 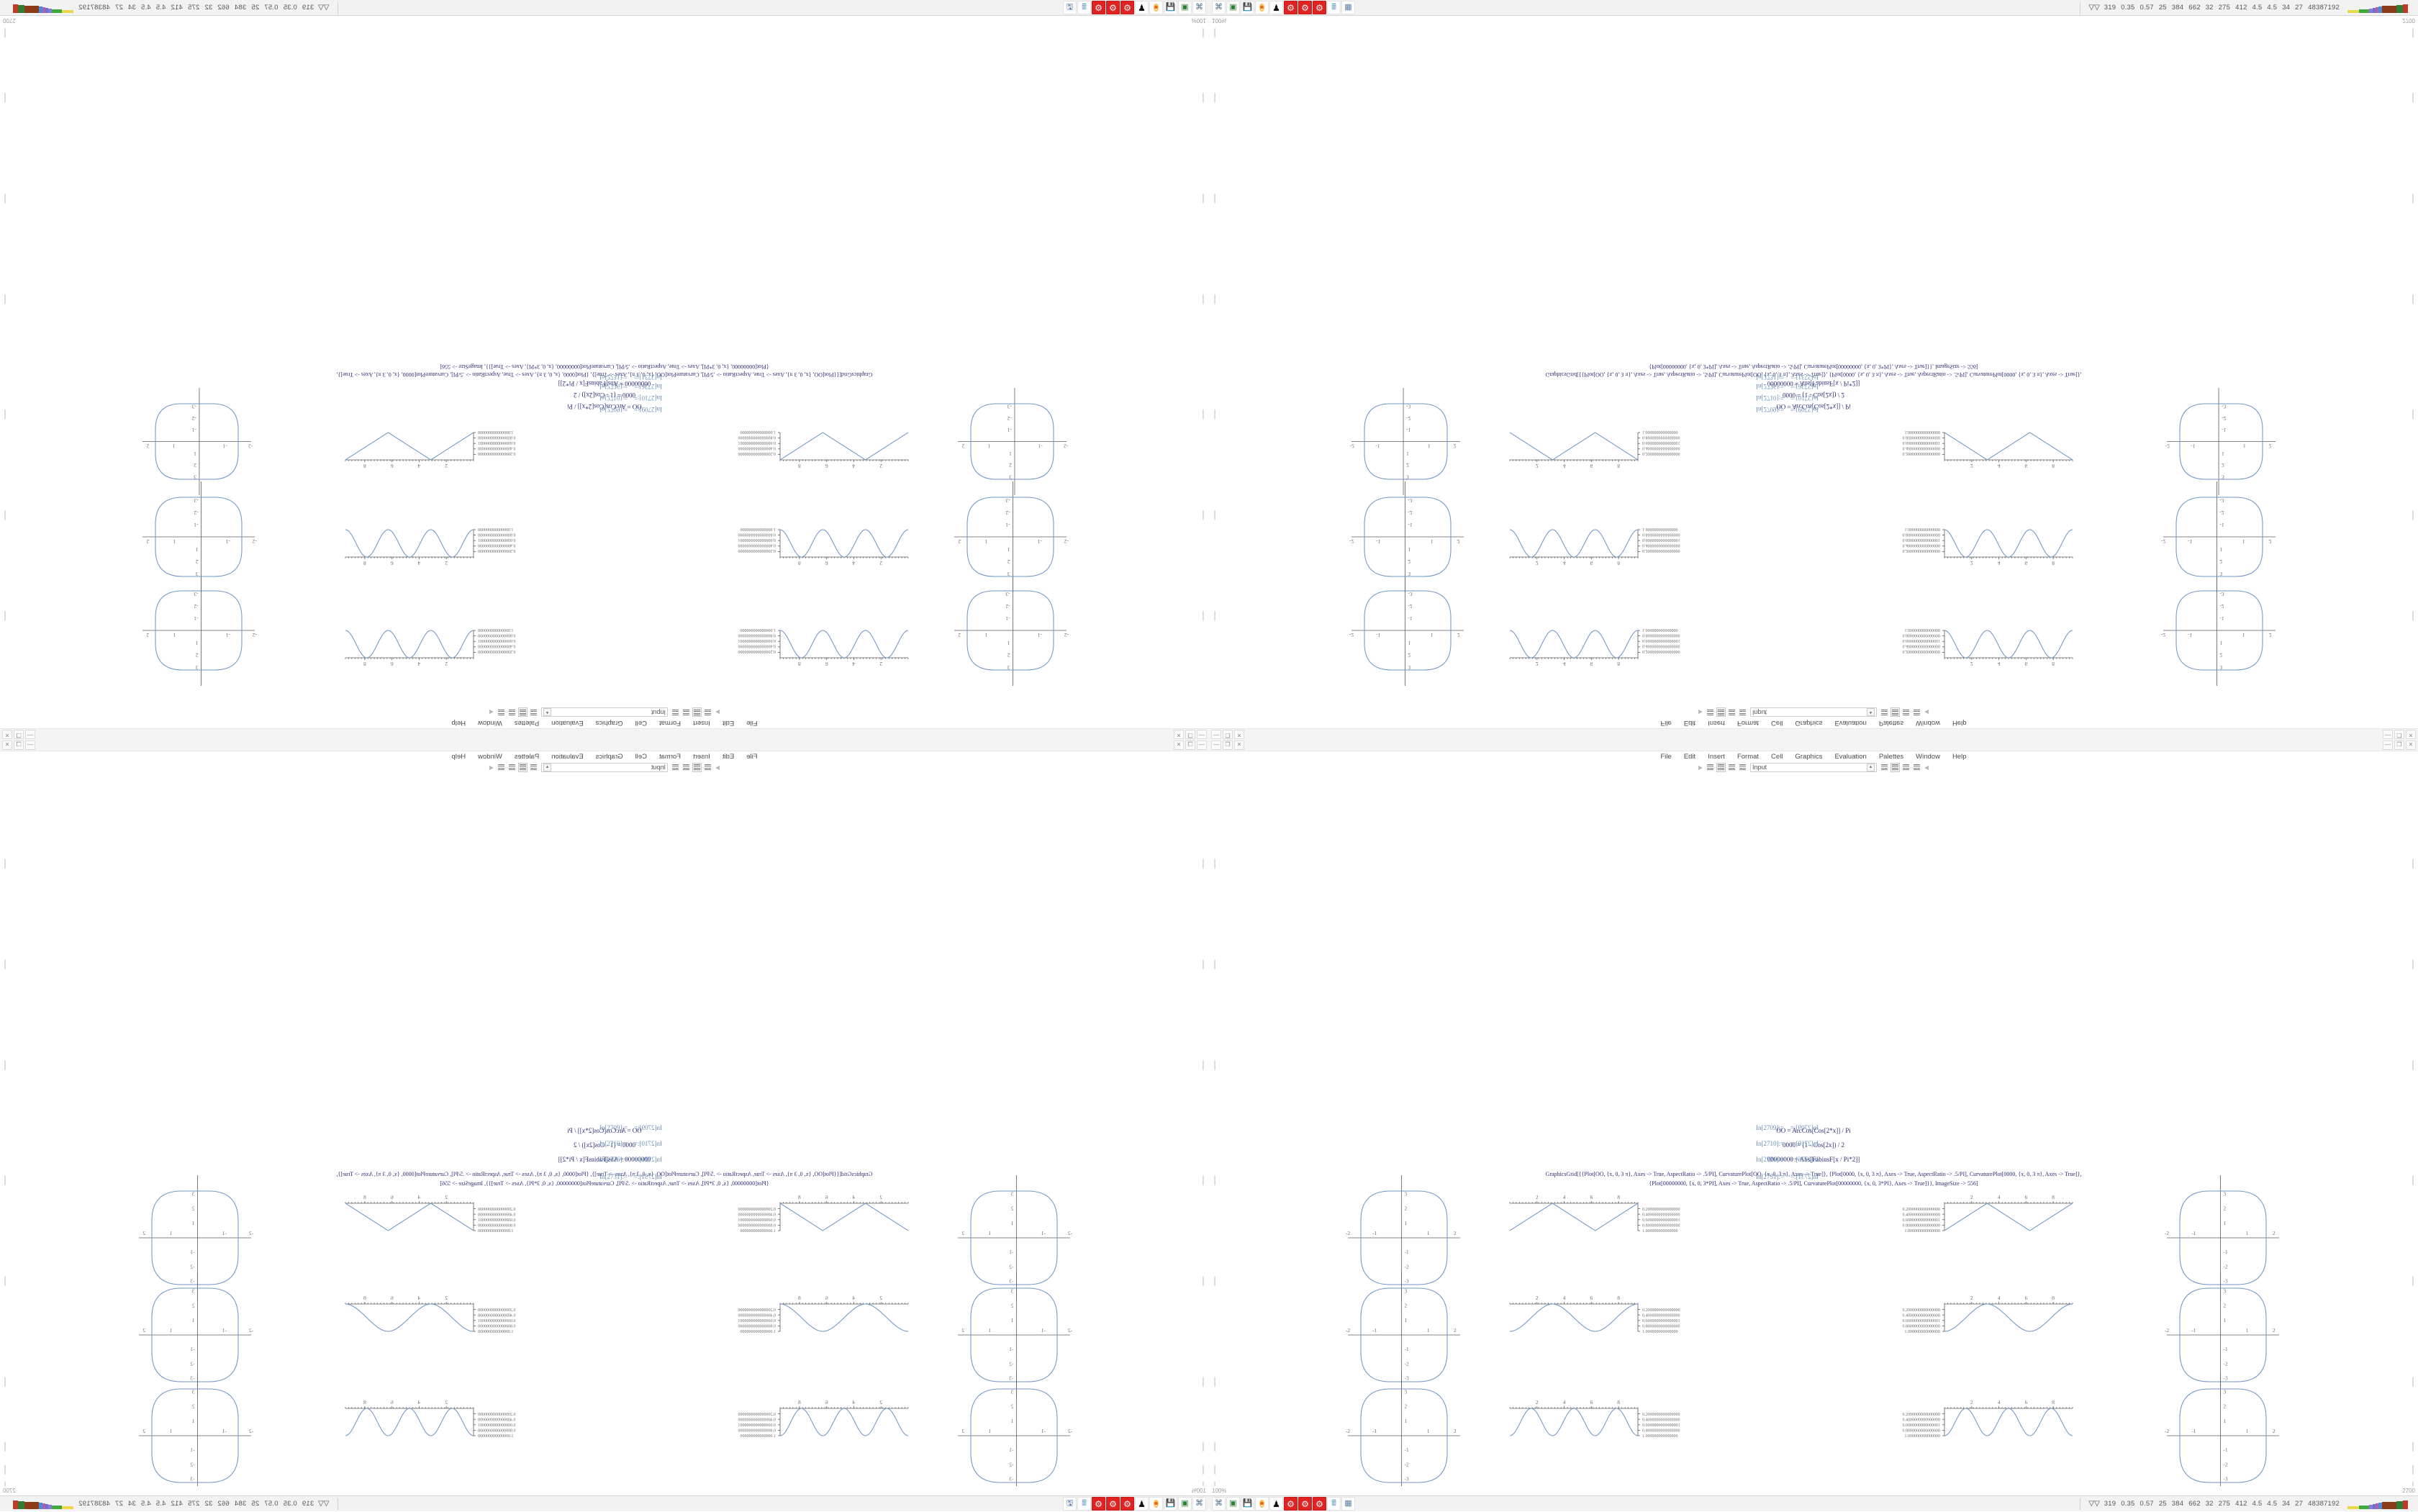 I want to click on triangle-left-icon: ◀, so click(x=491, y=768).